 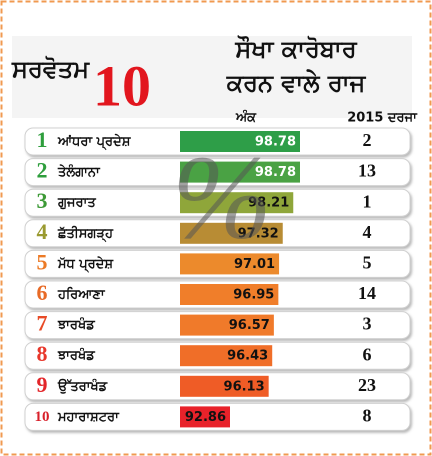 I want to click on state-name: ਮਹਾਰਾਸ਼ਟਰਾ, so click(x=88, y=417).